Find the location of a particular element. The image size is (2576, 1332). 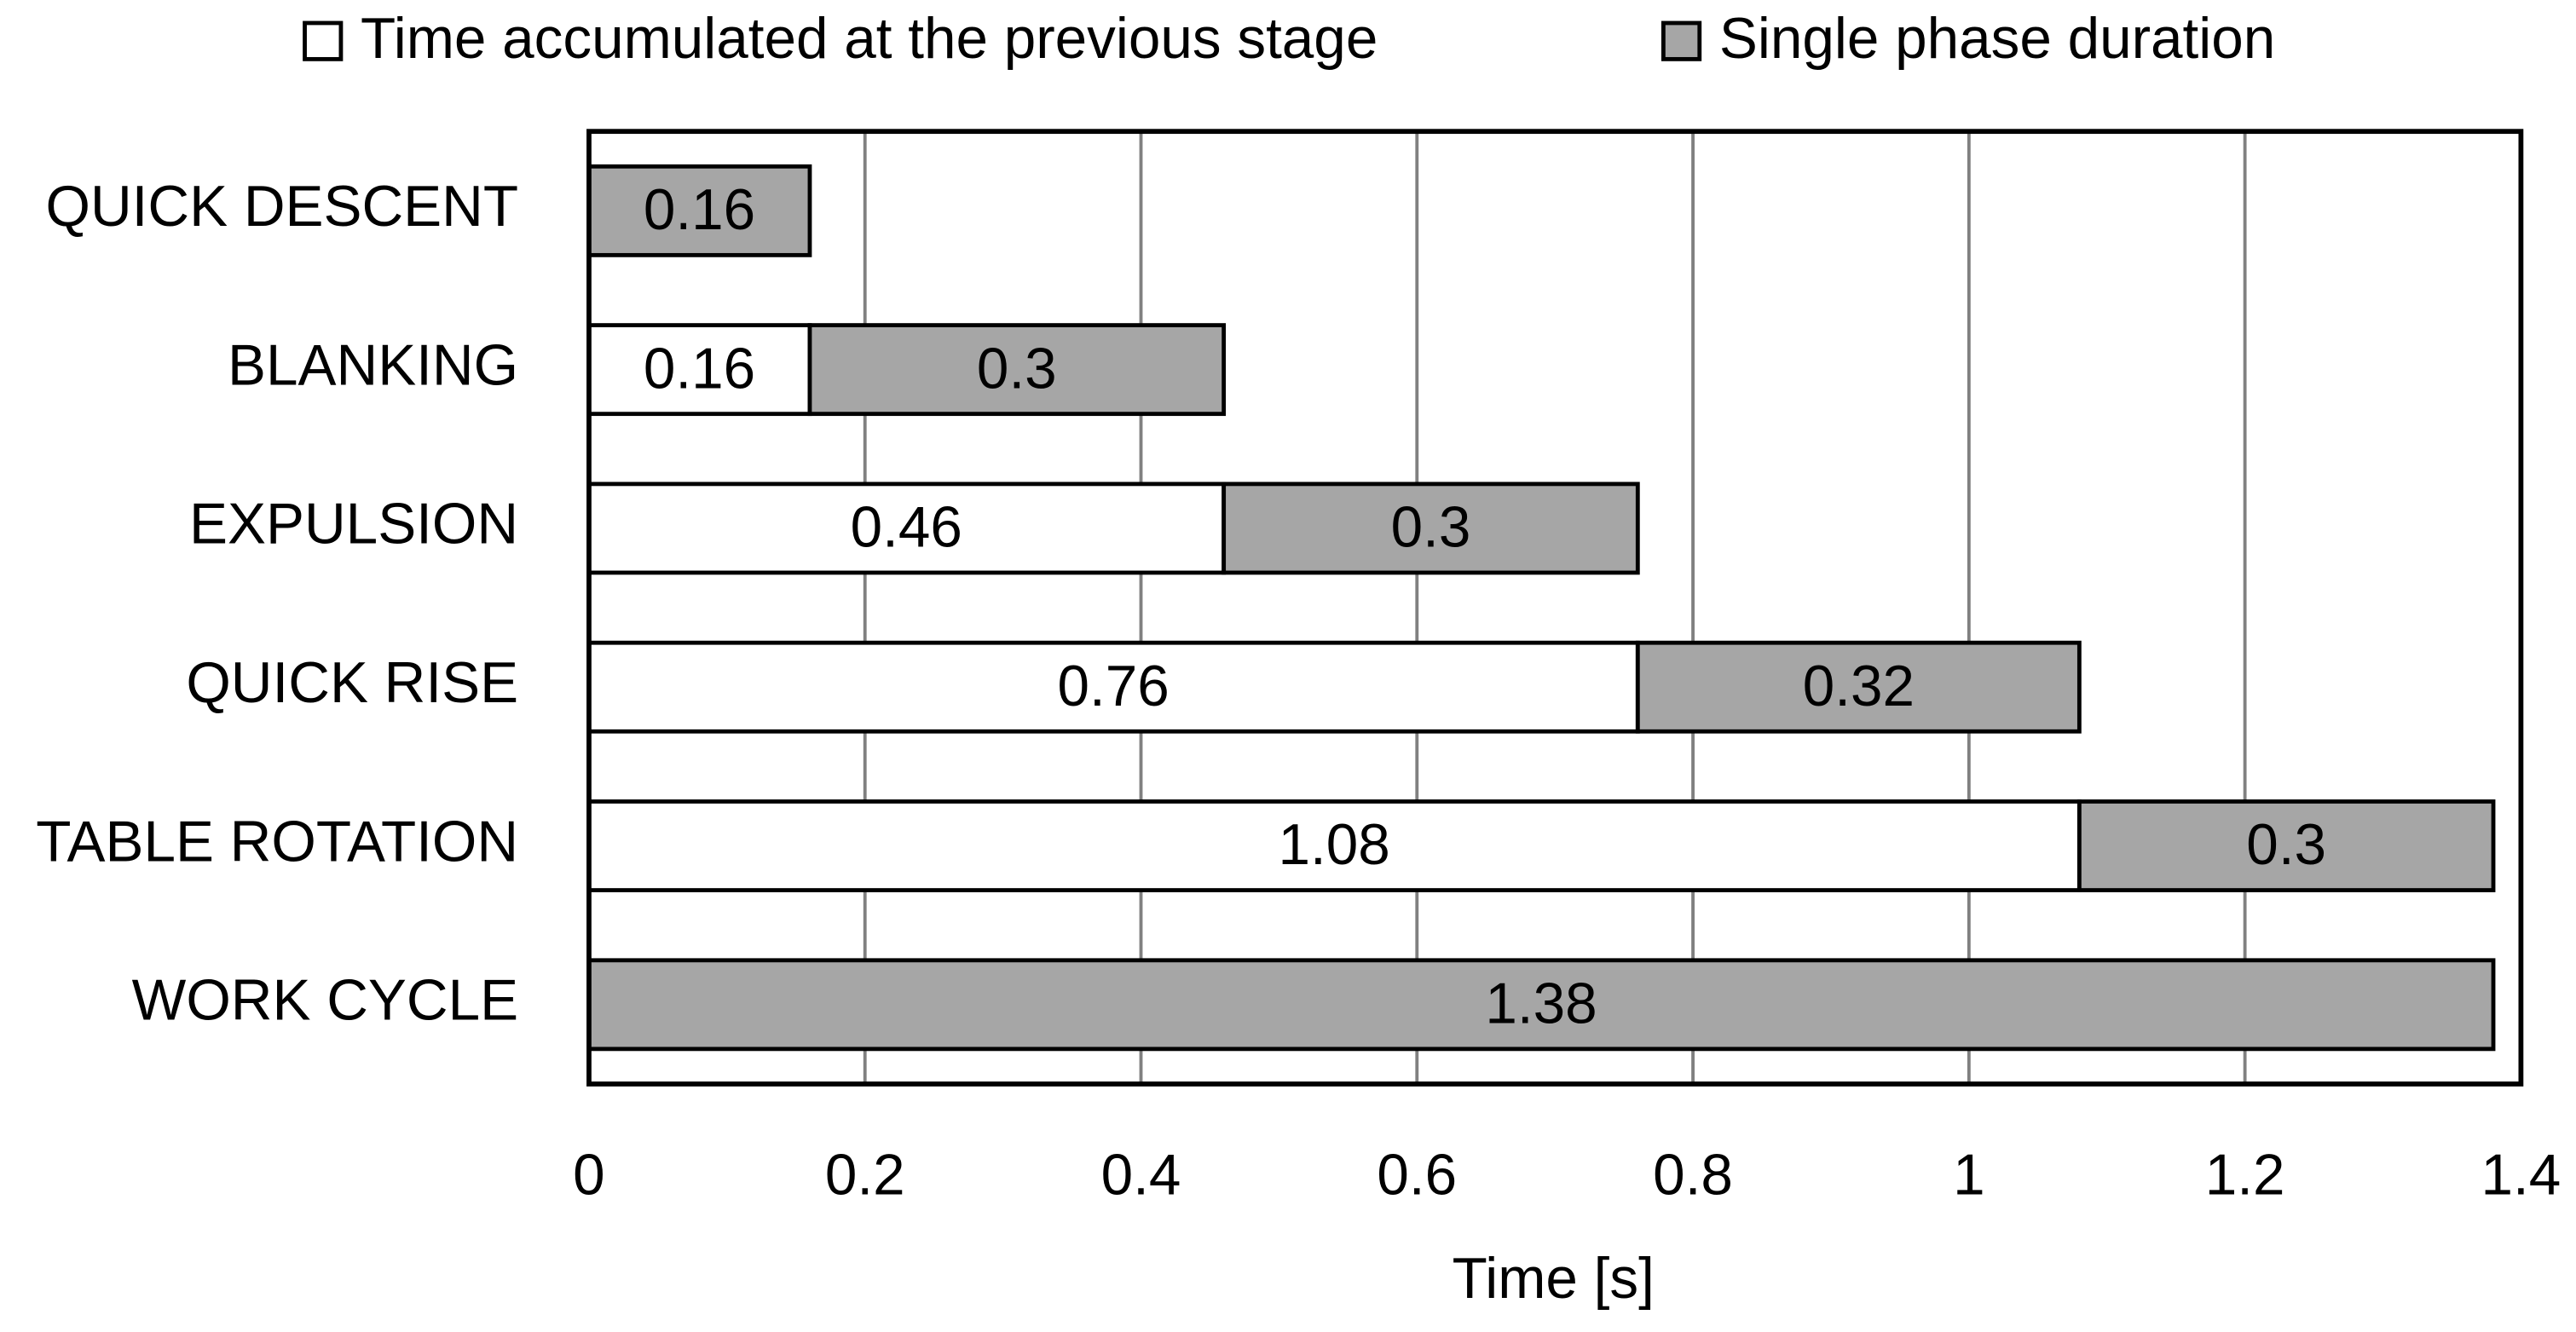

data-label: 1.08 is located at coordinates (1334, 845).